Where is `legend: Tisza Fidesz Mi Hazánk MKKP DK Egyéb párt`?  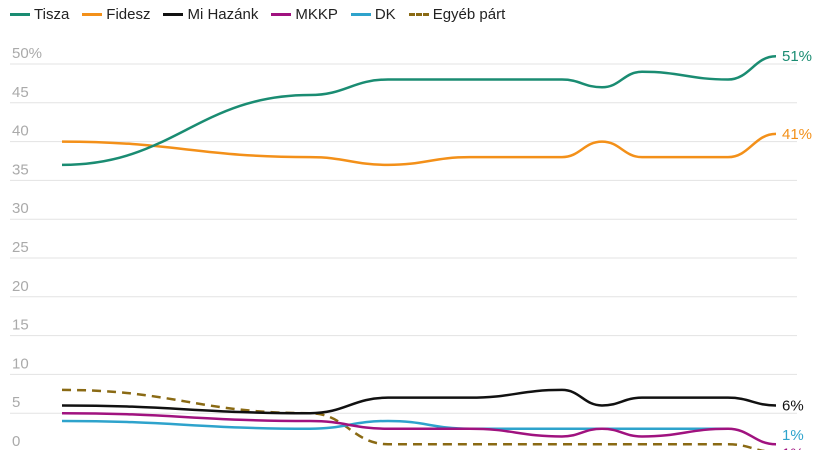
legend: Tisza Fidesz Mi Hazánk MKKP DK Egyéb párt is located at coordinates (257, 14).